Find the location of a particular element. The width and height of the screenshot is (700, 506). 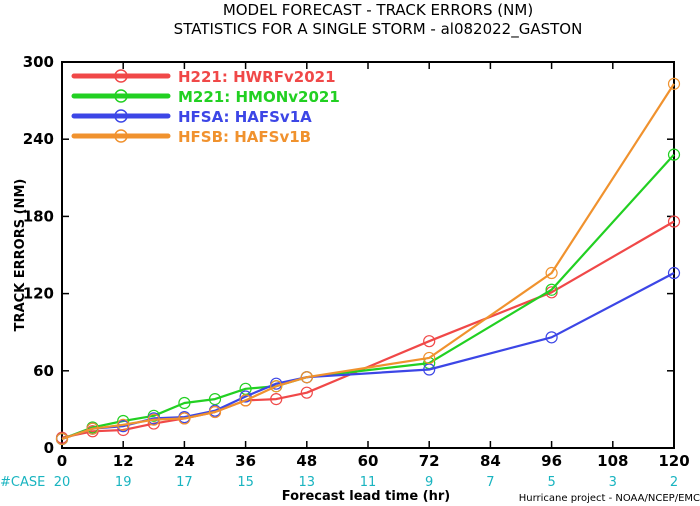

chart-title: MODEL FORECAST - TRACK ERRORS (NM) is located at coordinates (378, 10).